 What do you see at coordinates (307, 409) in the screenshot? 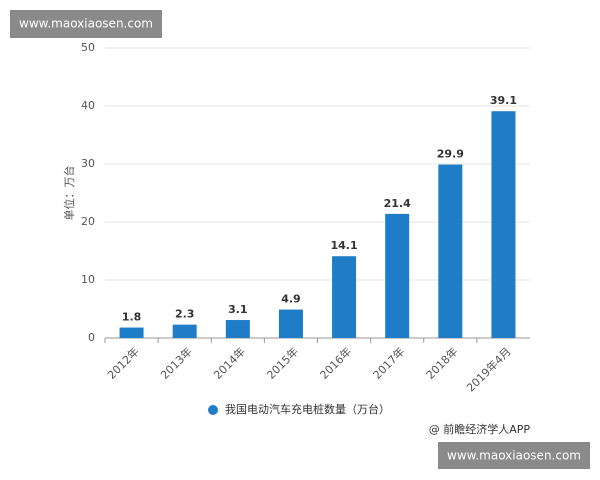
I see `legend-label: 我国电动汽车充电桩数量（万台）` at bounding box center [307, 409].